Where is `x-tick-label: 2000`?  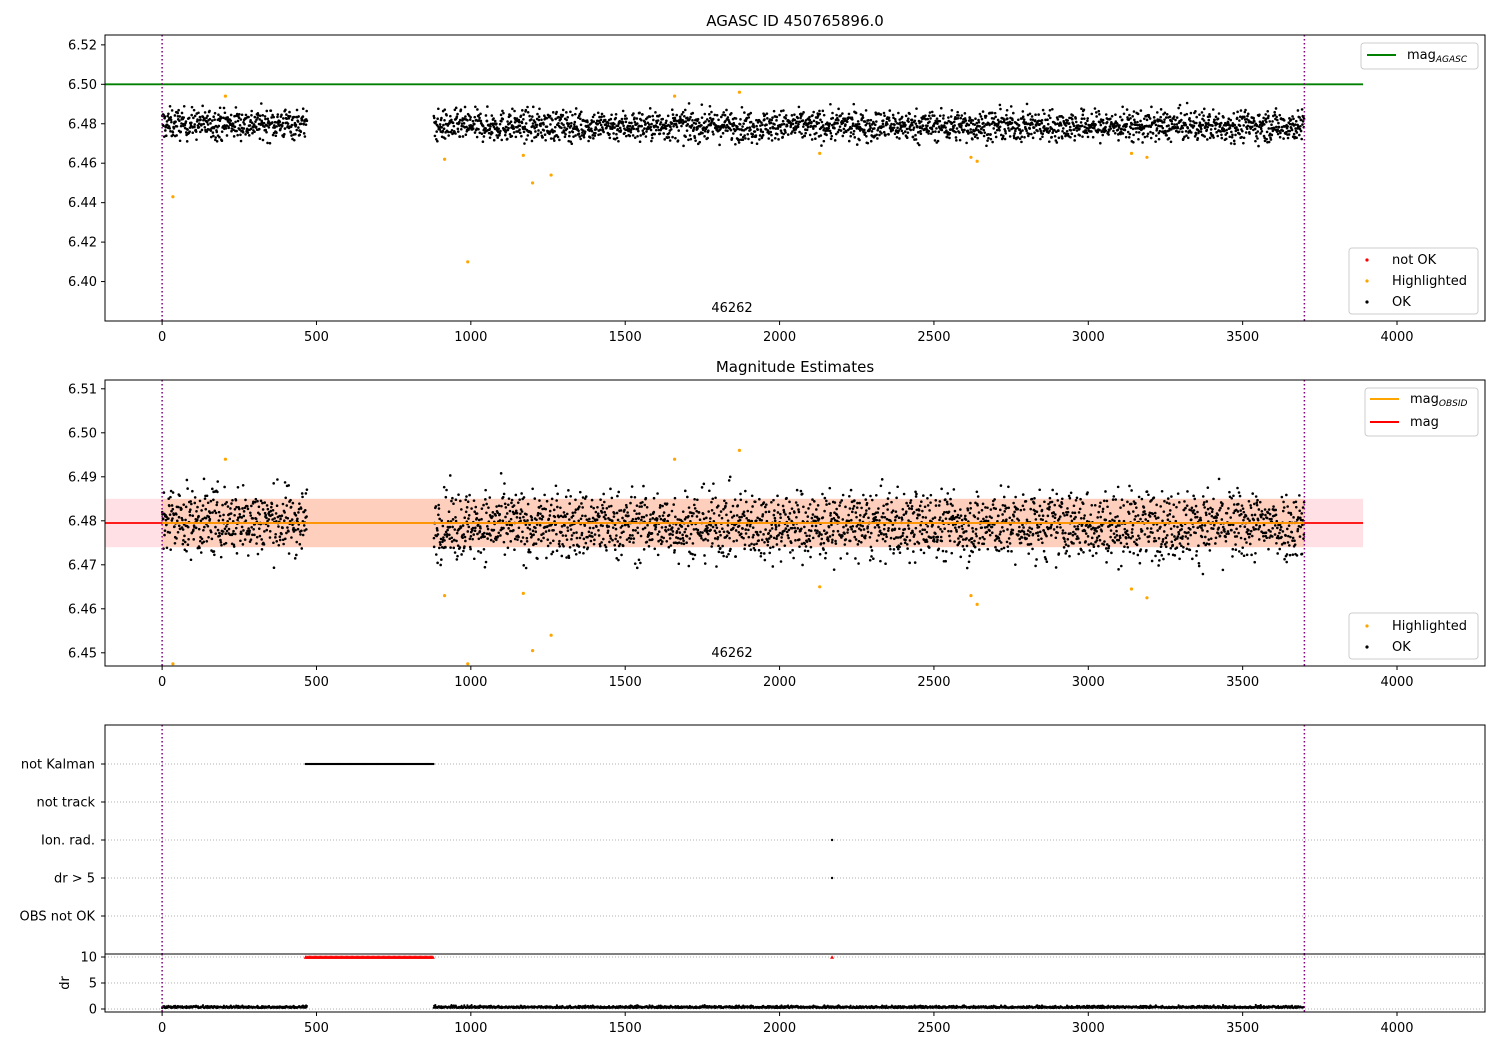
x-tick-label: 2000 is located at coordinates (779, 337).